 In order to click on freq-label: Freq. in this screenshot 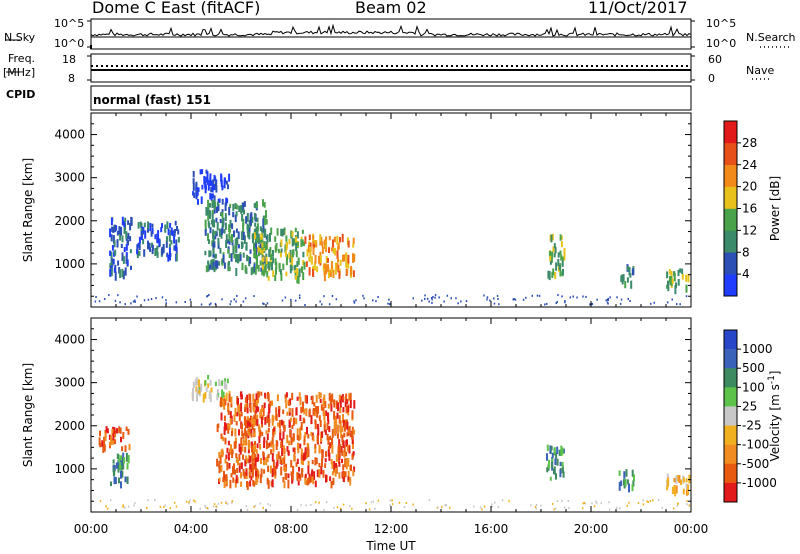, I will do `click(22, 58)`.